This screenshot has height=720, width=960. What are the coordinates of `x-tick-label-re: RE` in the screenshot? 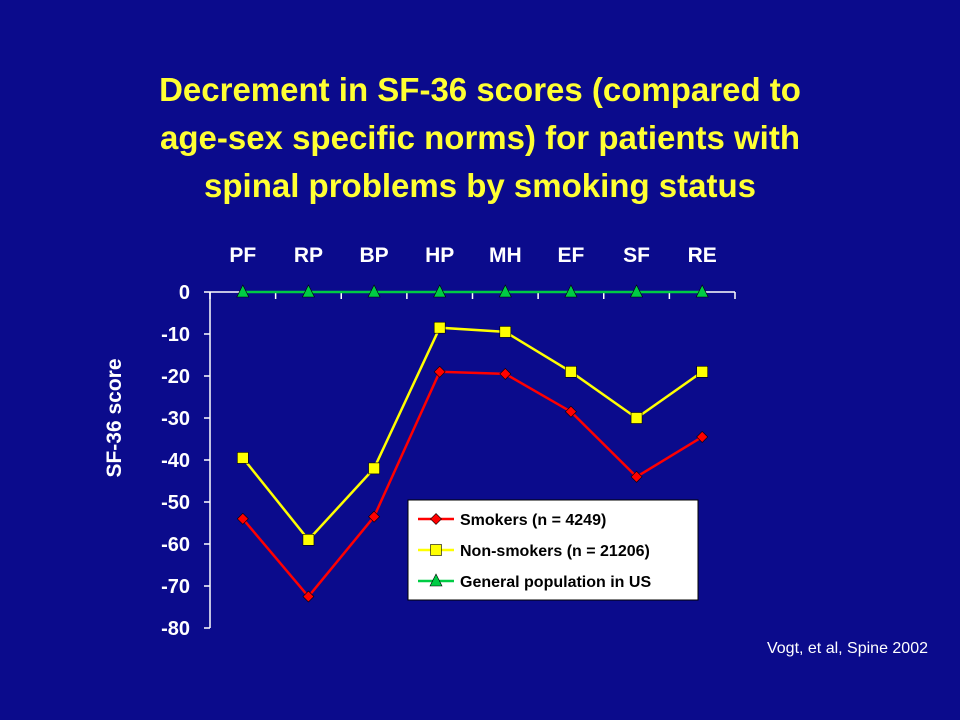 It's located at (702, 255).